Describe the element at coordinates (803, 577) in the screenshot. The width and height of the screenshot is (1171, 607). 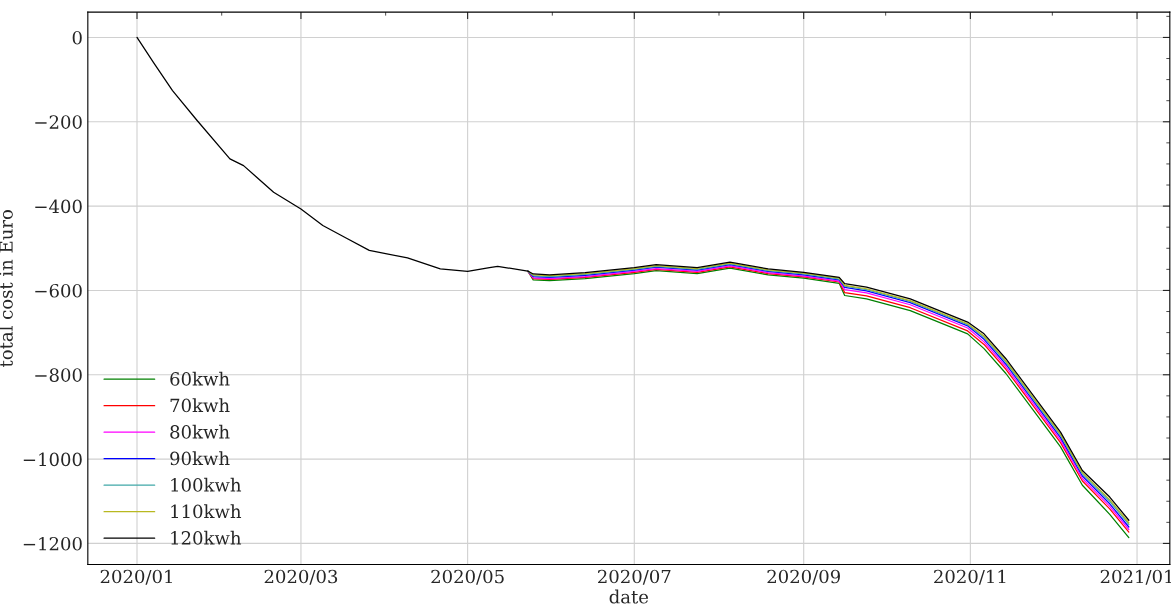
I see `x-tick-label: 2020/09` at that location.